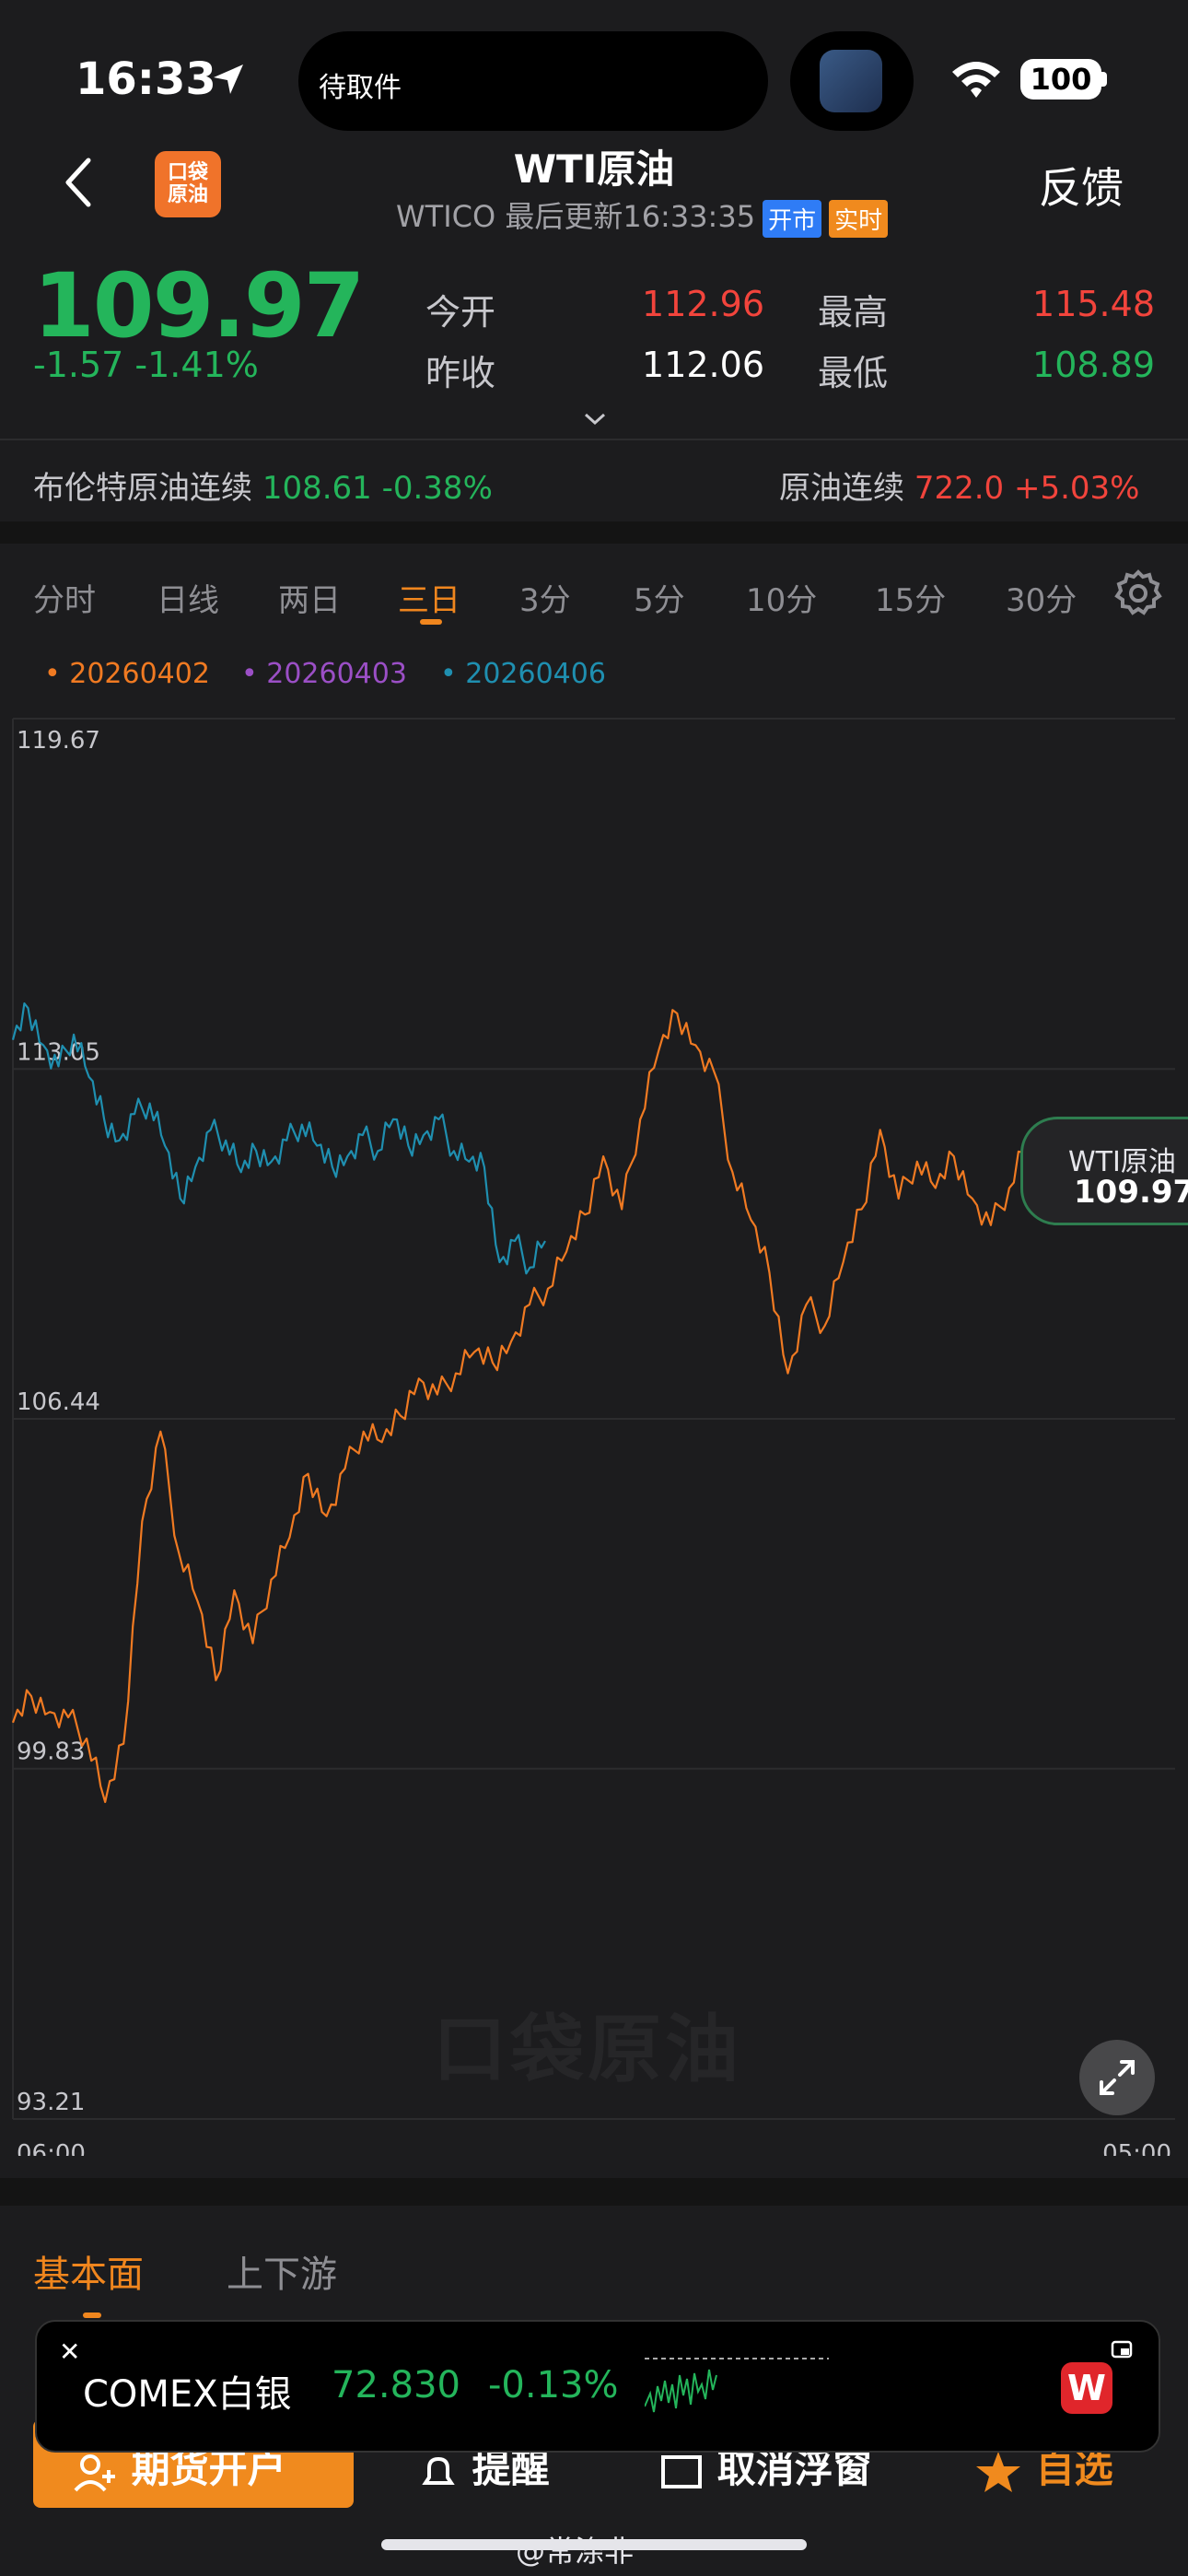 This screenshot has width=1188, height=2576. I want to click on x-tick-label-end: 05:00, so click(1136, 2148).